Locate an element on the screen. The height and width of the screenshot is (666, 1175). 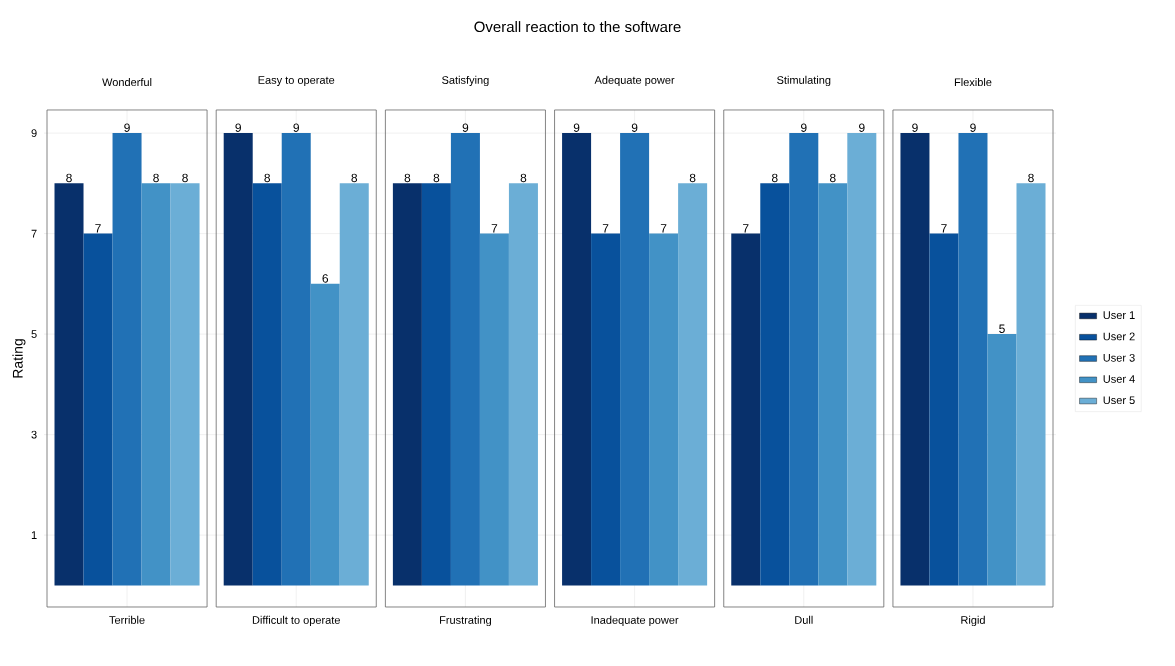
y-axis-title: Rating is located at coordinates (19, 358).